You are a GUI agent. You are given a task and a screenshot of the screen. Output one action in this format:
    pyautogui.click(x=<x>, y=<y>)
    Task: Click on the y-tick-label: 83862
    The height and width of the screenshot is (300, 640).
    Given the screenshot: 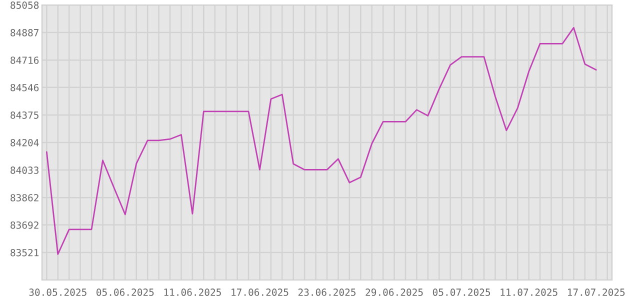 What is the action you would take?
    pyautogui.click(x=24, y=198)
    